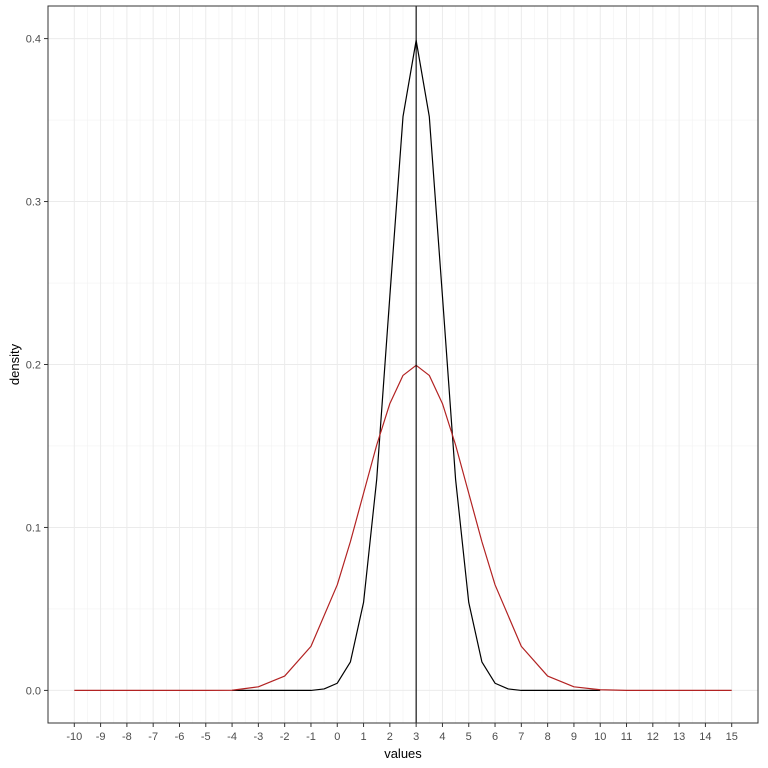 The width and height of the screenshot is (768, 768). What do you see at coordinates (33, 528) in the screenshot?
I see `y-tick-label: 0.1` at bounding box center [33, 528].